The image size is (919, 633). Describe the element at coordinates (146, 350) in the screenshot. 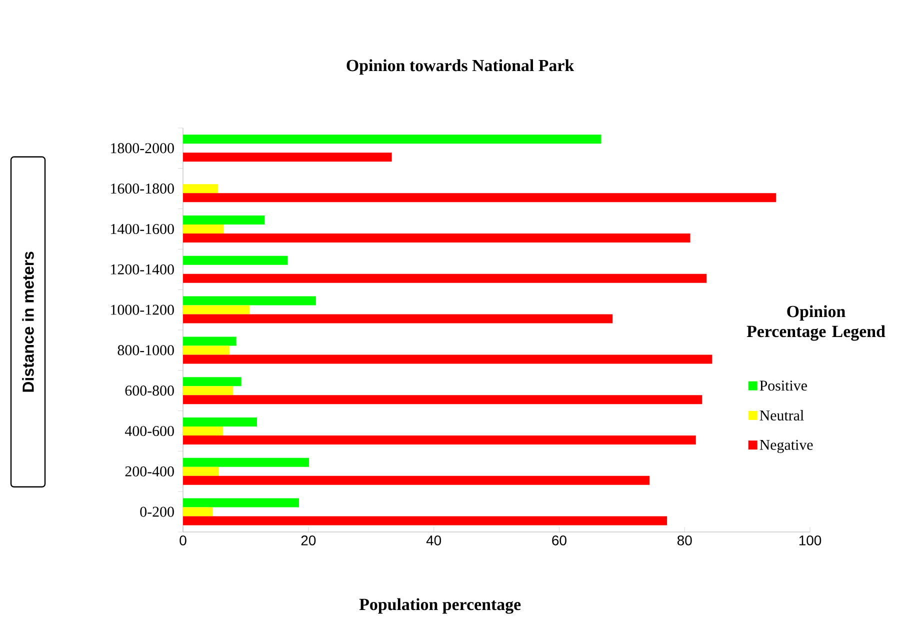

I see `y-tick-label: 800-1000` at that location.